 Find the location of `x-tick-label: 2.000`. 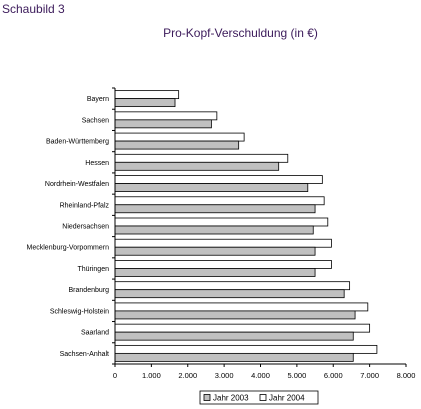

x-tick-label: 2.000 is located at coordinates (187, 375).